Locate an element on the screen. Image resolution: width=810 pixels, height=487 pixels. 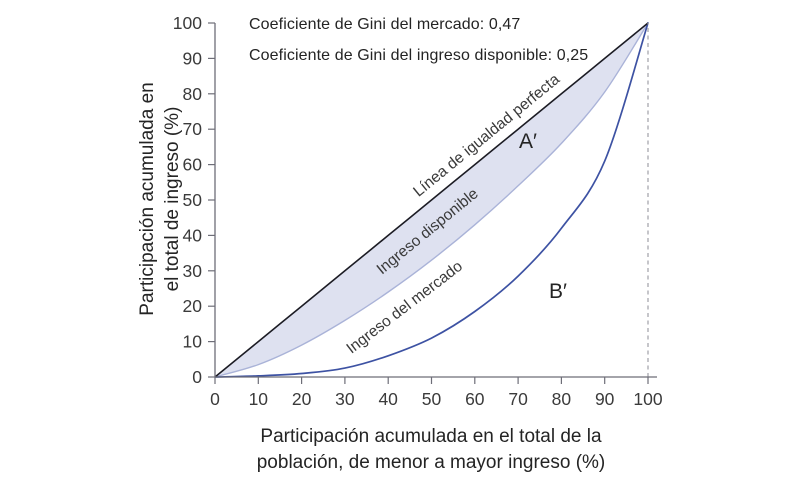
y-tick-label: 0 is located at coordinates (197, 377).